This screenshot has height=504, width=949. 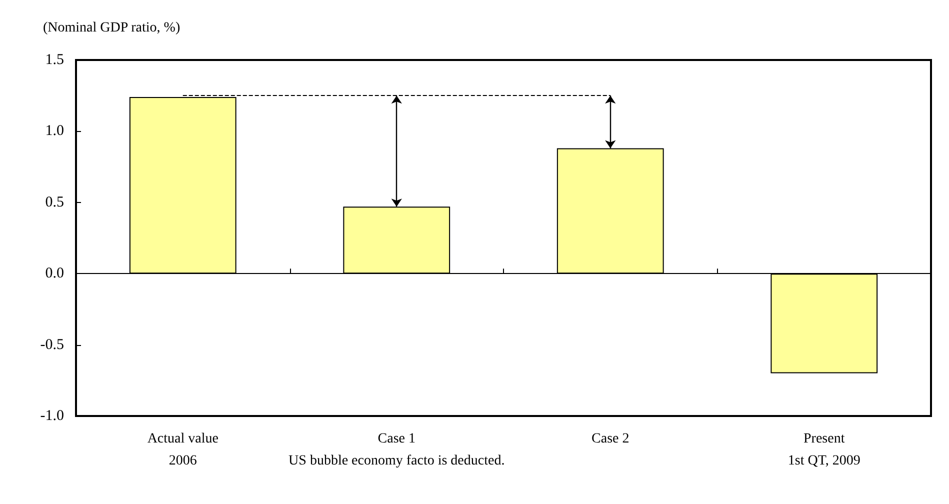 What do you see at coordinates (111, 28) in the screenshot?
I see `y-axis-title: (Nominal GDP ratio, %)` at bounding box center [111, 28].